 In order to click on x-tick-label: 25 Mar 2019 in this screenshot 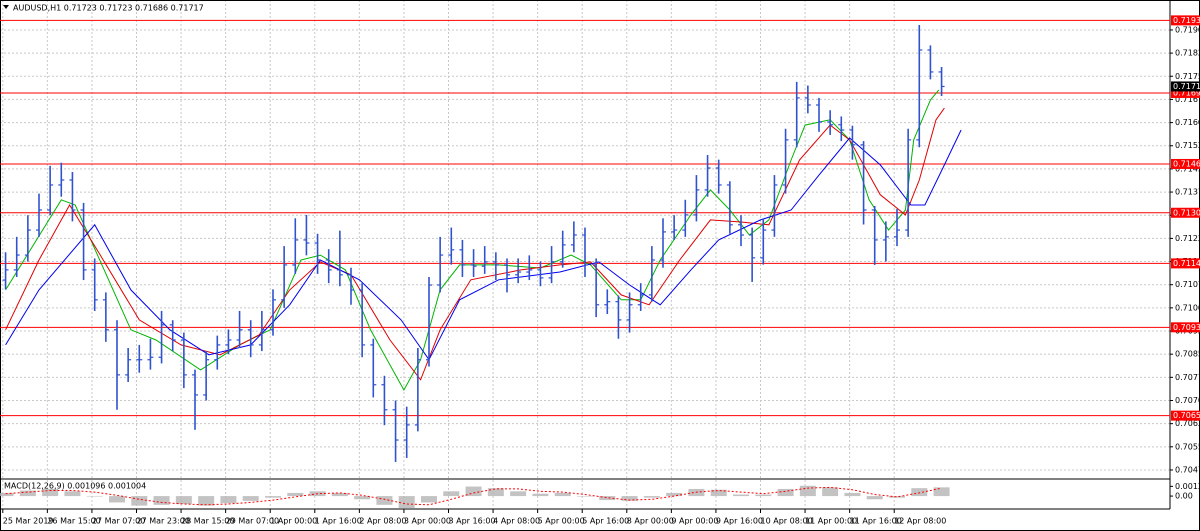, I will do `click(28, 521)`.